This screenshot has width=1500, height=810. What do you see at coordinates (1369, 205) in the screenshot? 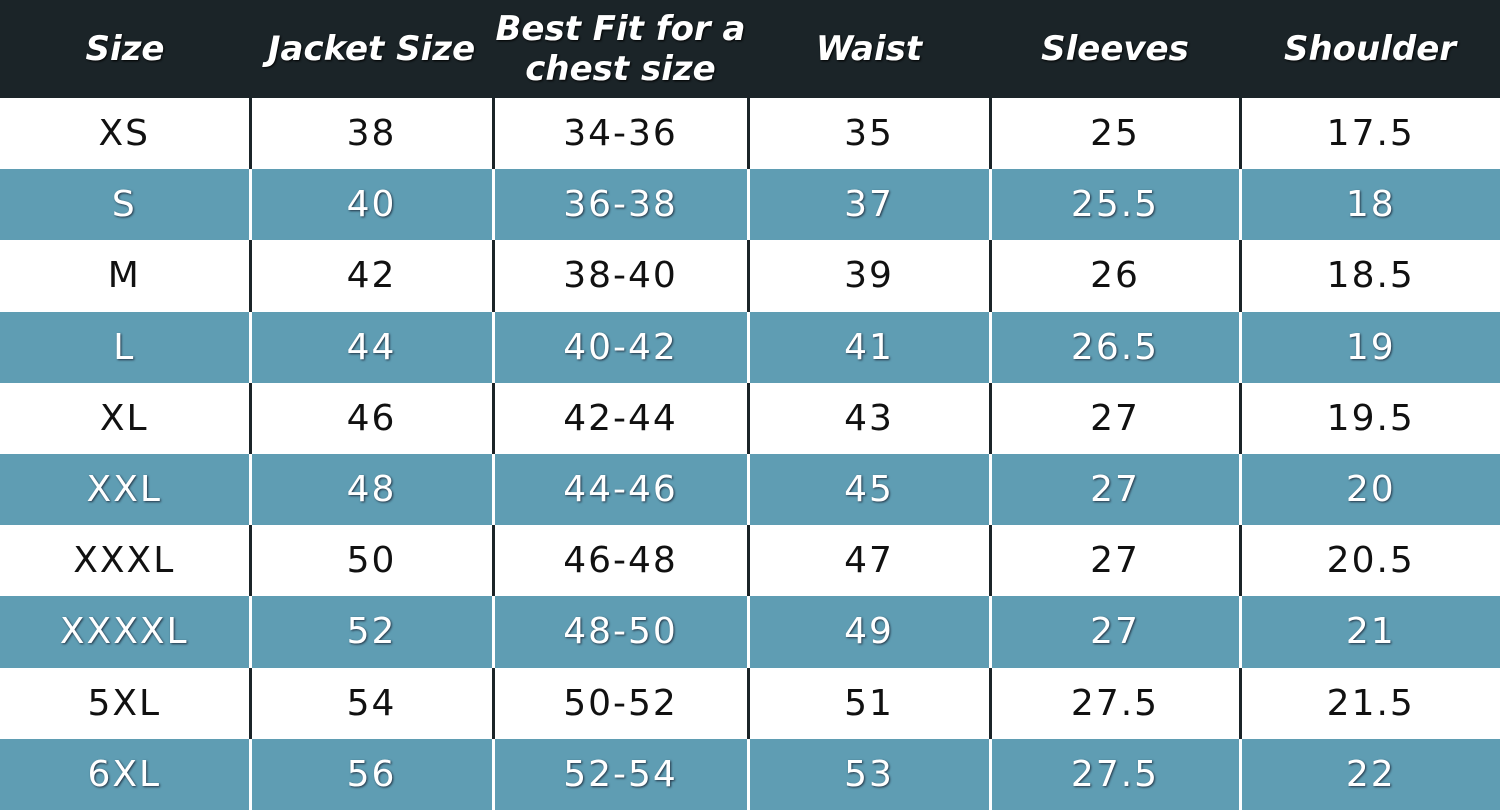
I see `cell-shoulder: 18` at bounding box center [1369, 205].